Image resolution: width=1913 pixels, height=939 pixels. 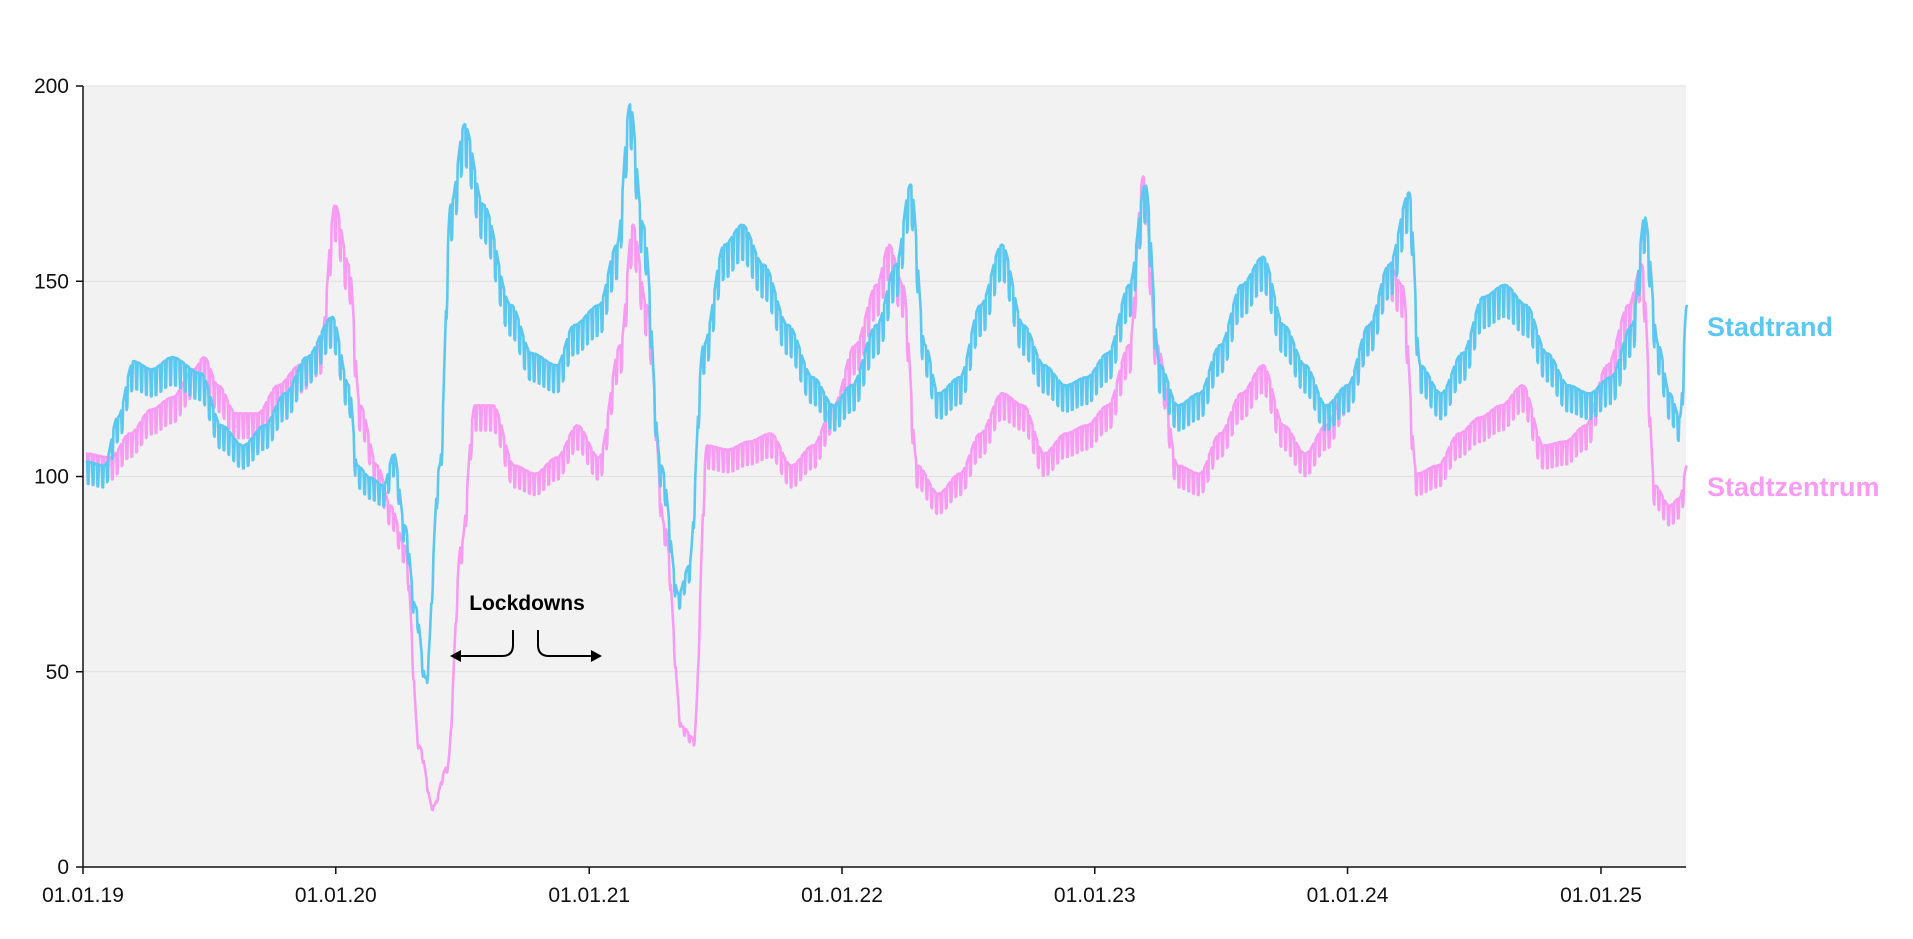 What do you see at coordinates (57, 672) in the screenshot?
I see `y-tick-label: 50` at bounding box center [57, 672].